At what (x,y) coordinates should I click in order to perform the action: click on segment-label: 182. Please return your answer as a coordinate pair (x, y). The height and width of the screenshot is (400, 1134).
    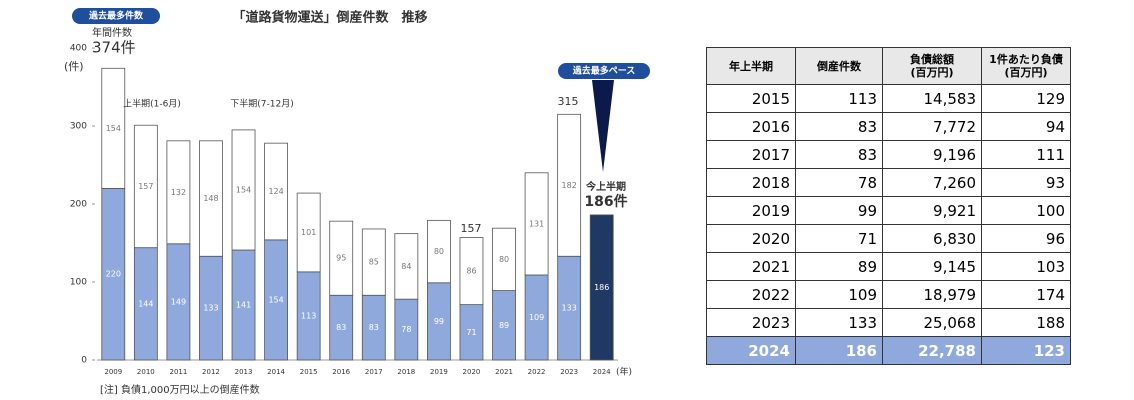
    Looking at the image, I should click on (569, 185).